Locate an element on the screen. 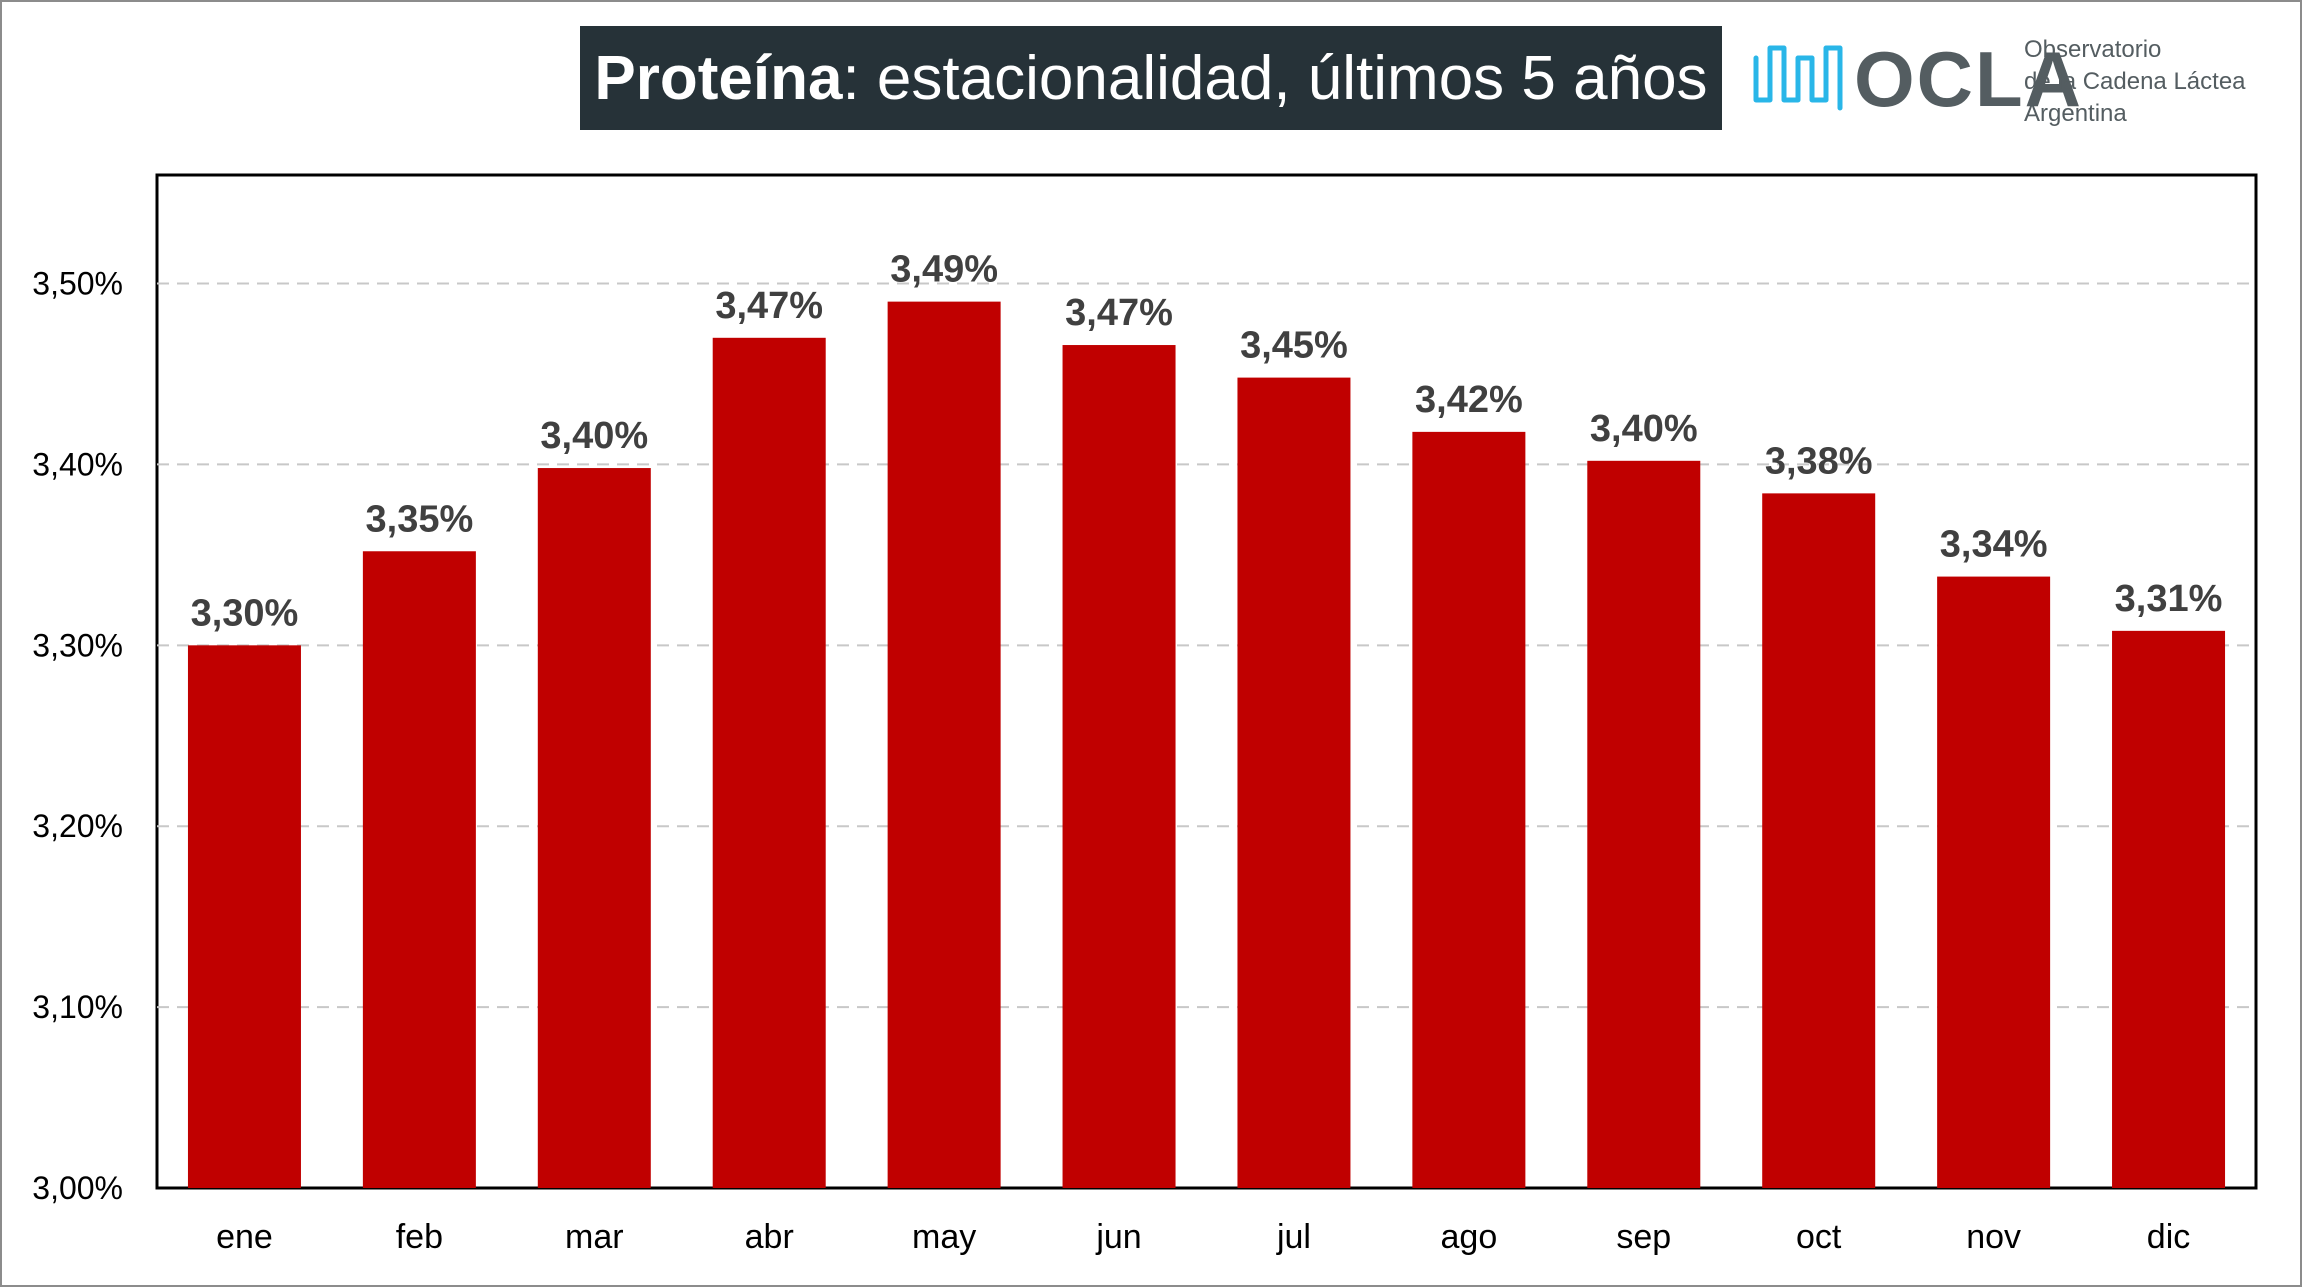 The height and width of the screenshot is (1287, 2302). x-tick-label: jul is located at coordinates (1293, 1237).